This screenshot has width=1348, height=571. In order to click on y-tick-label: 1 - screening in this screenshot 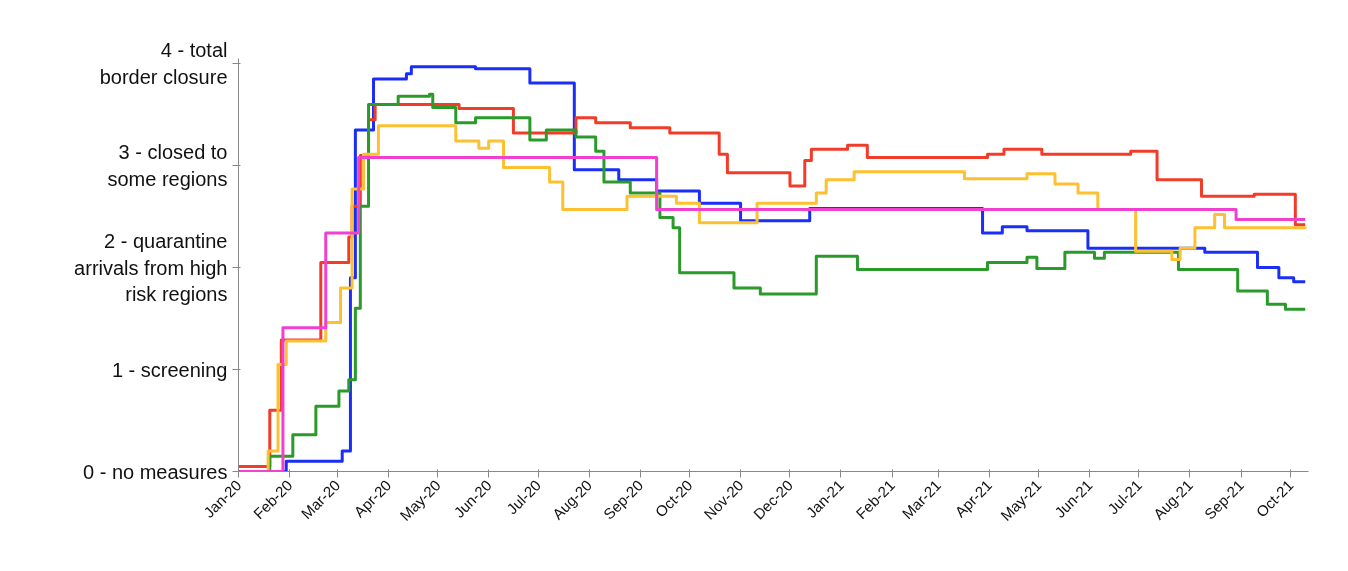, I will do `click(169, 369)`.